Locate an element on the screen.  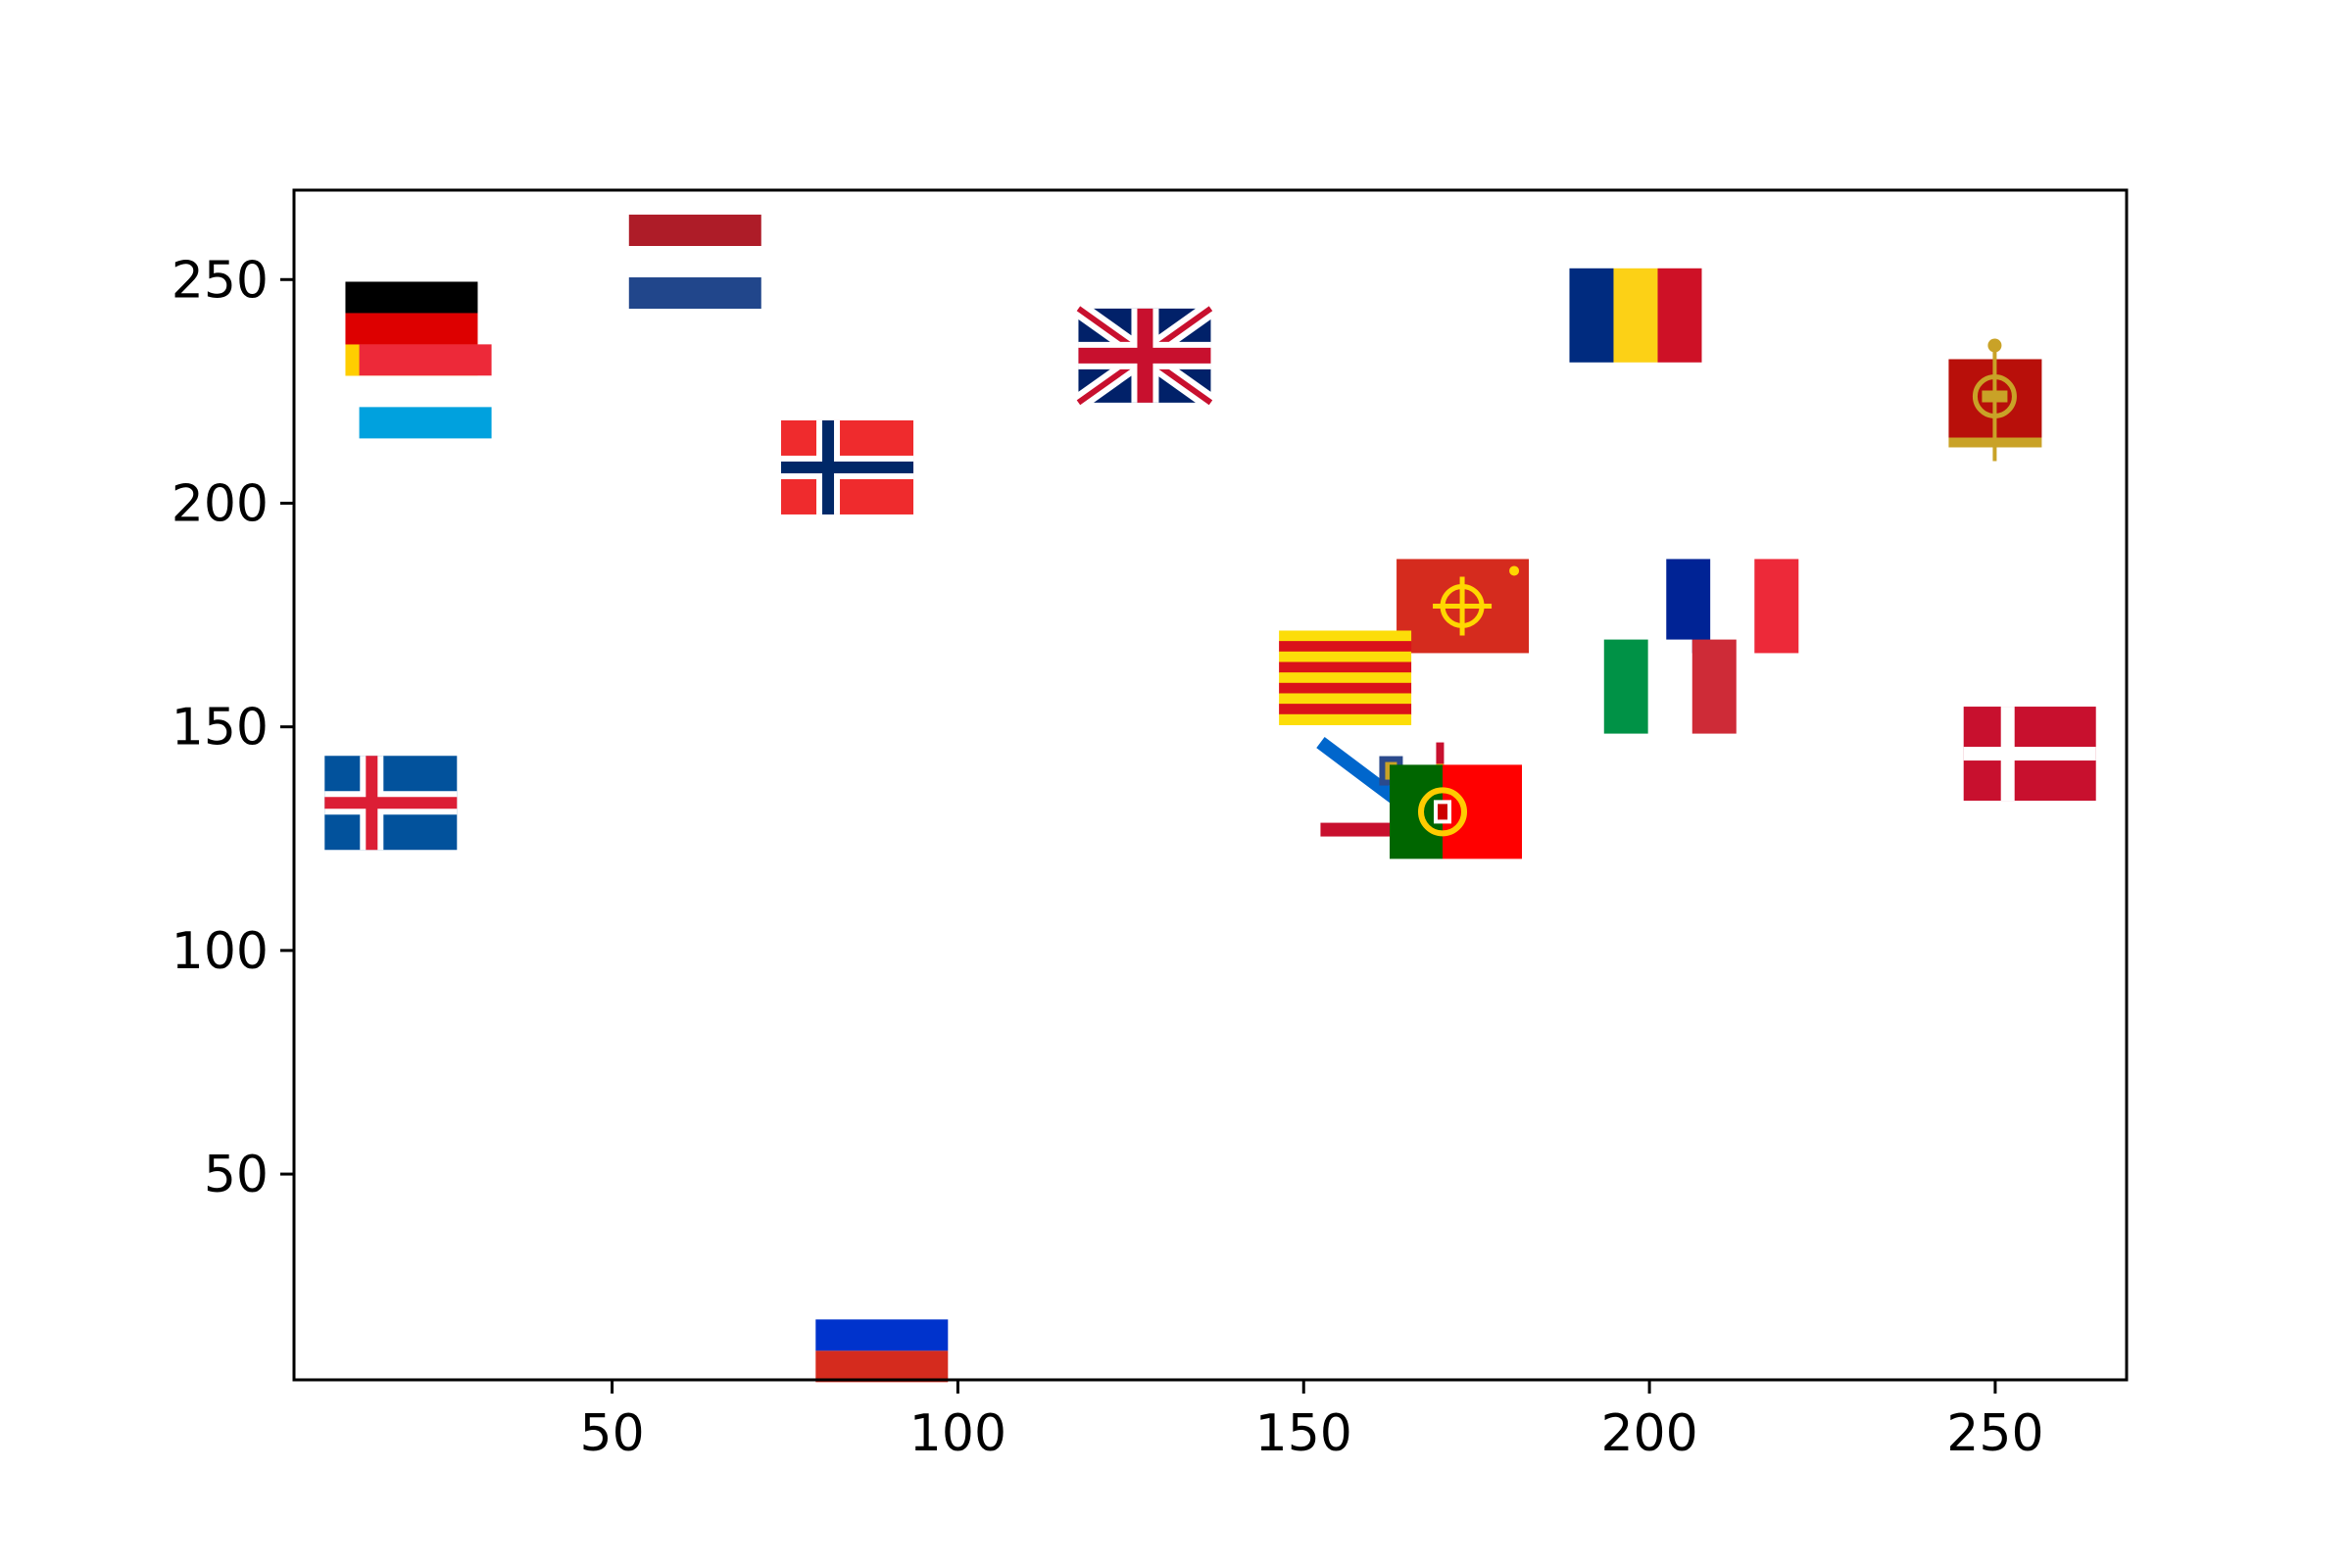
flag-marker-united-kingdom is located at coordinates (1144, 356).